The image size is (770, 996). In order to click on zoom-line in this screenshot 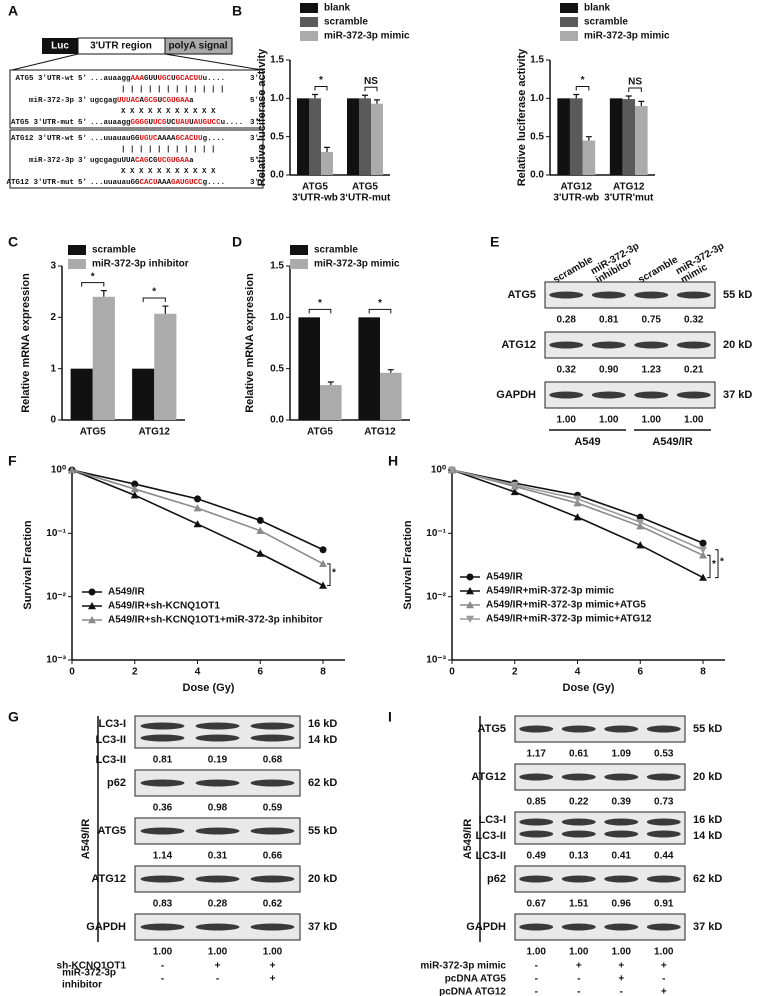, I will do `click(45, 62)`.